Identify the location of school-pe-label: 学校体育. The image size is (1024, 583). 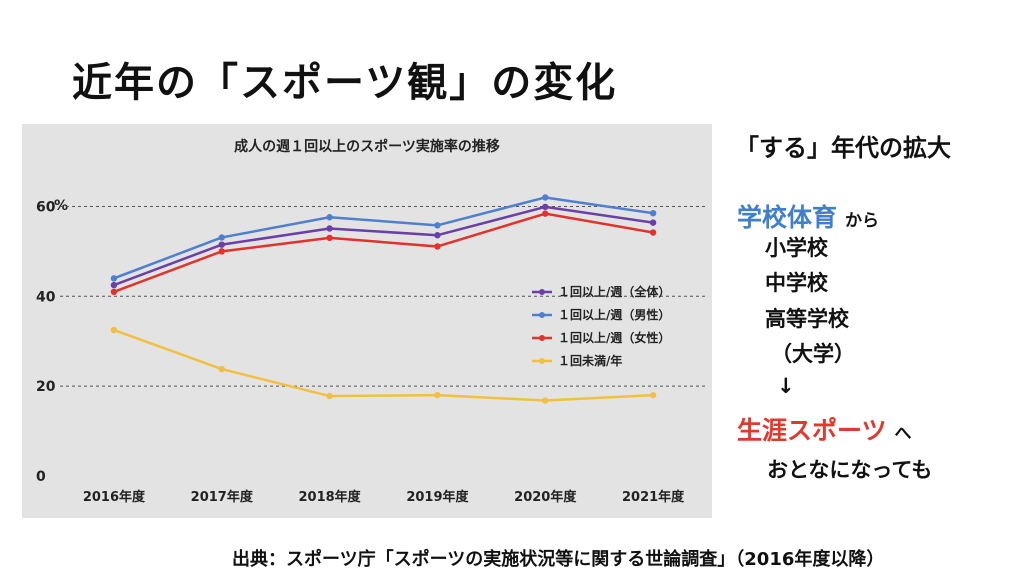
(787, 217).